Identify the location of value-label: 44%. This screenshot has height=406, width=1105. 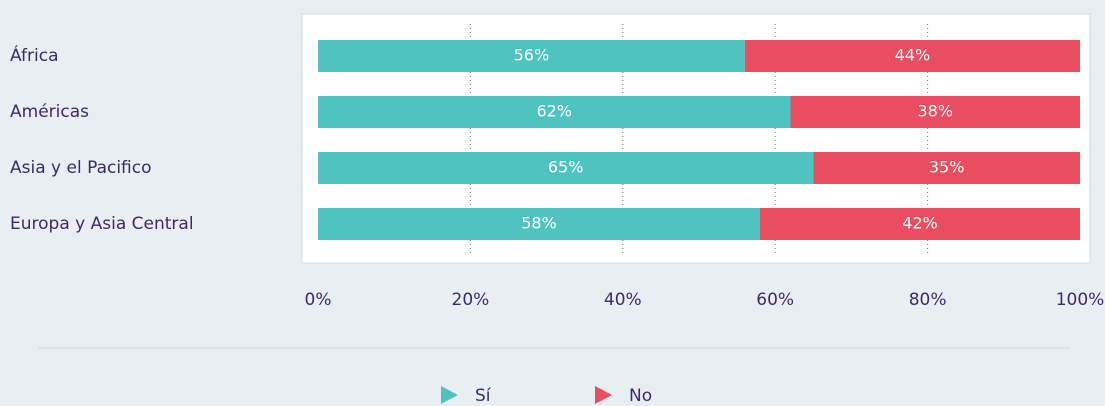
(913, 55).